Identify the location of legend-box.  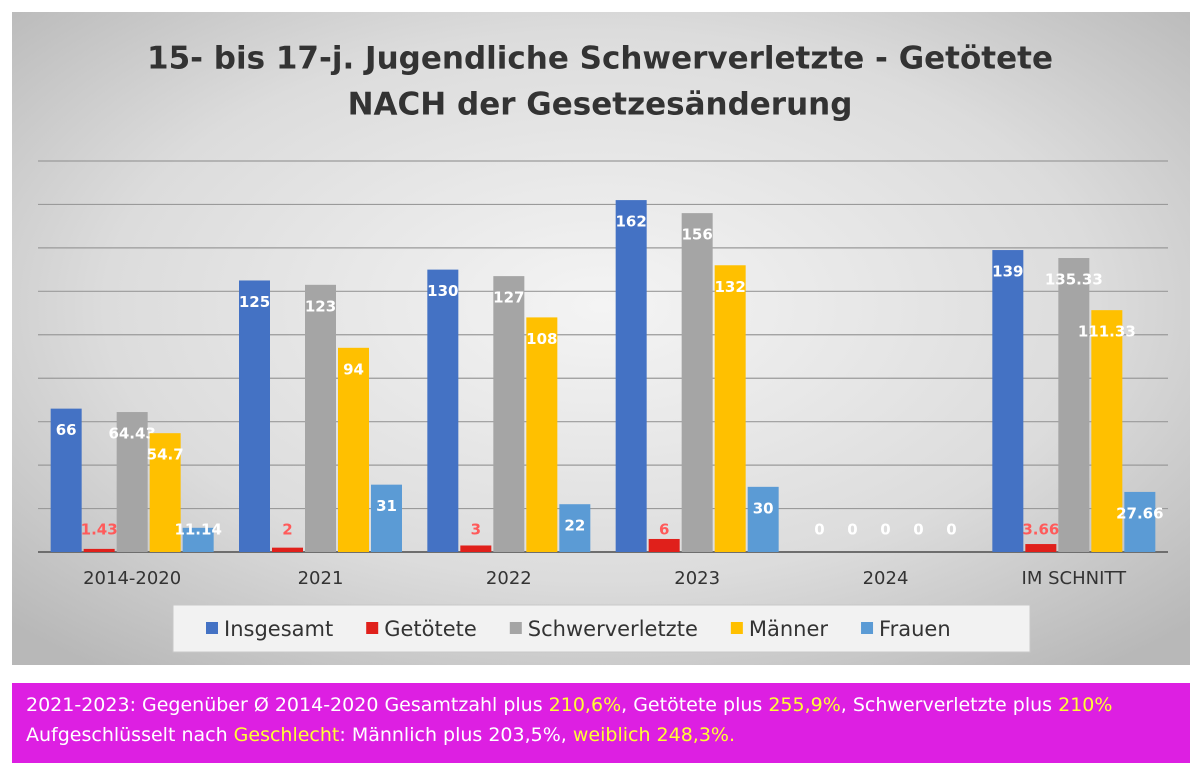
(601, 628).